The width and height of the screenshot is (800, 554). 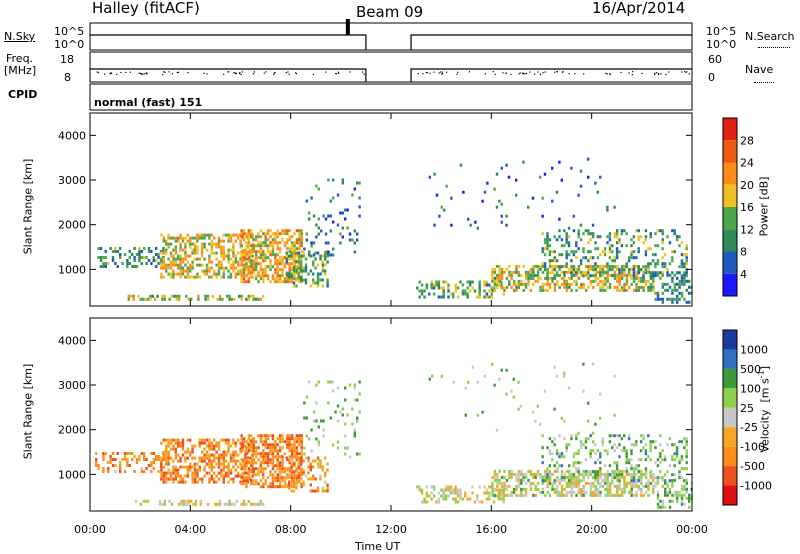 I want to click on top-panel-trace, so click(x=228, y=42).